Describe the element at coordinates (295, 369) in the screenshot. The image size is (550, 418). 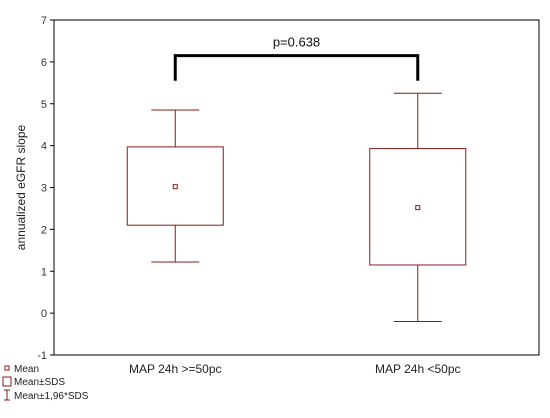
I see `category-labels: MAP 24h >=50pc MAP 24h <50pc` at that location.